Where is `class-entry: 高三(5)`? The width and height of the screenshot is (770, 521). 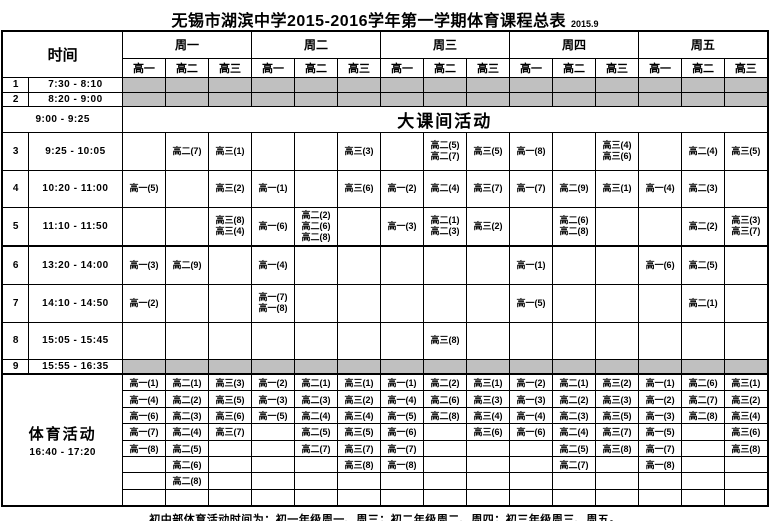
class-entry: 高三(5) is located at coordinates (488, 150).